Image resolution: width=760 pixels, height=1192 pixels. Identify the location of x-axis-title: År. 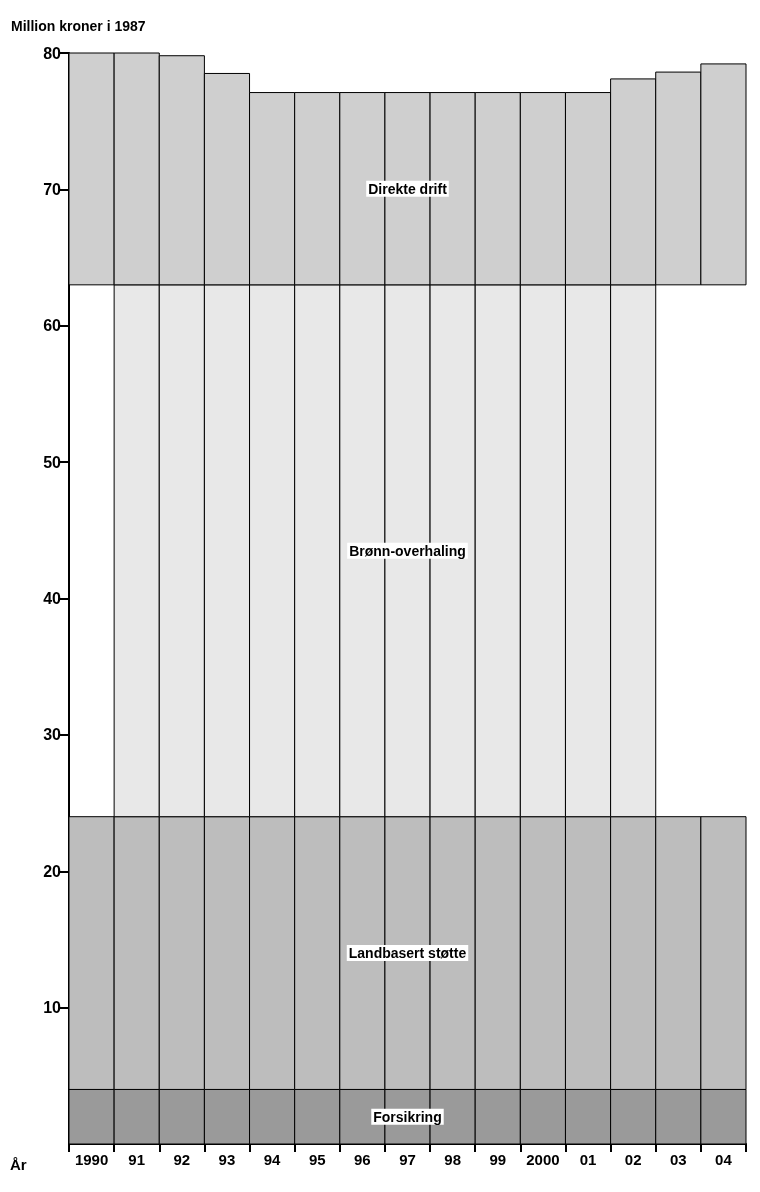
(18, 1164).